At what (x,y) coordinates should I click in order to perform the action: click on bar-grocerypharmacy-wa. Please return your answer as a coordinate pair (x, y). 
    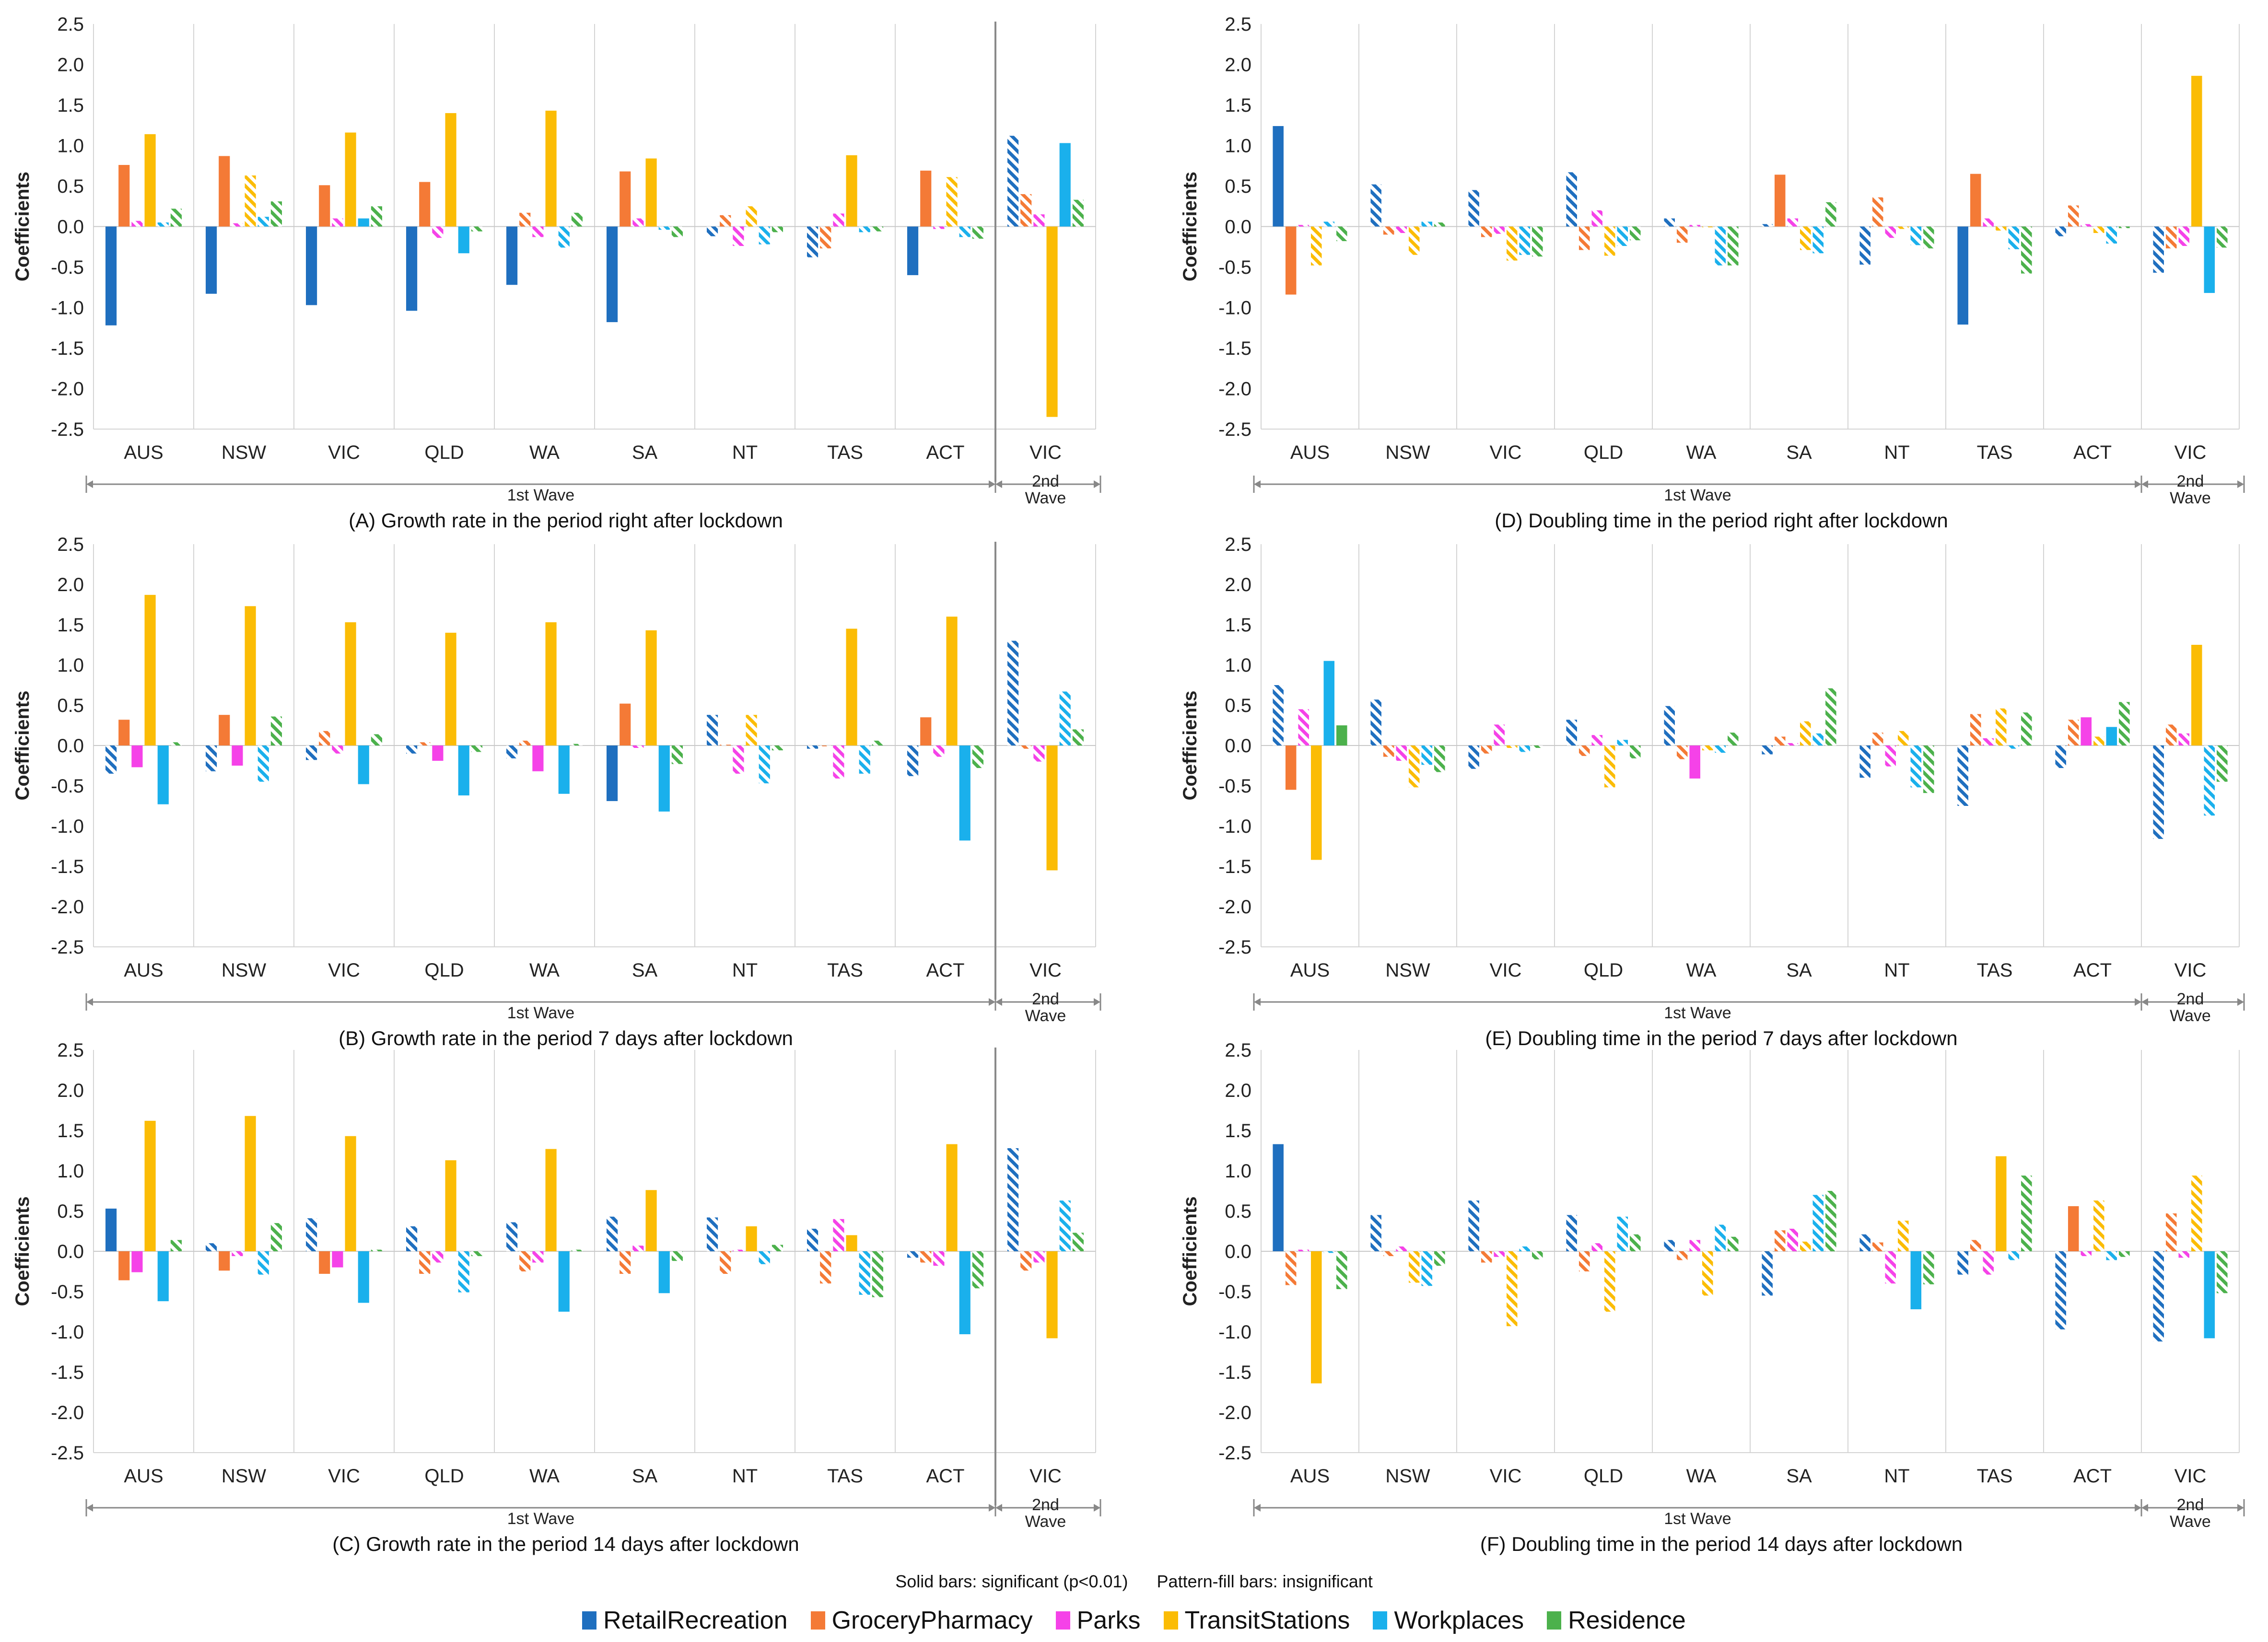
    Looking at the image, I should click on (525, 1261).